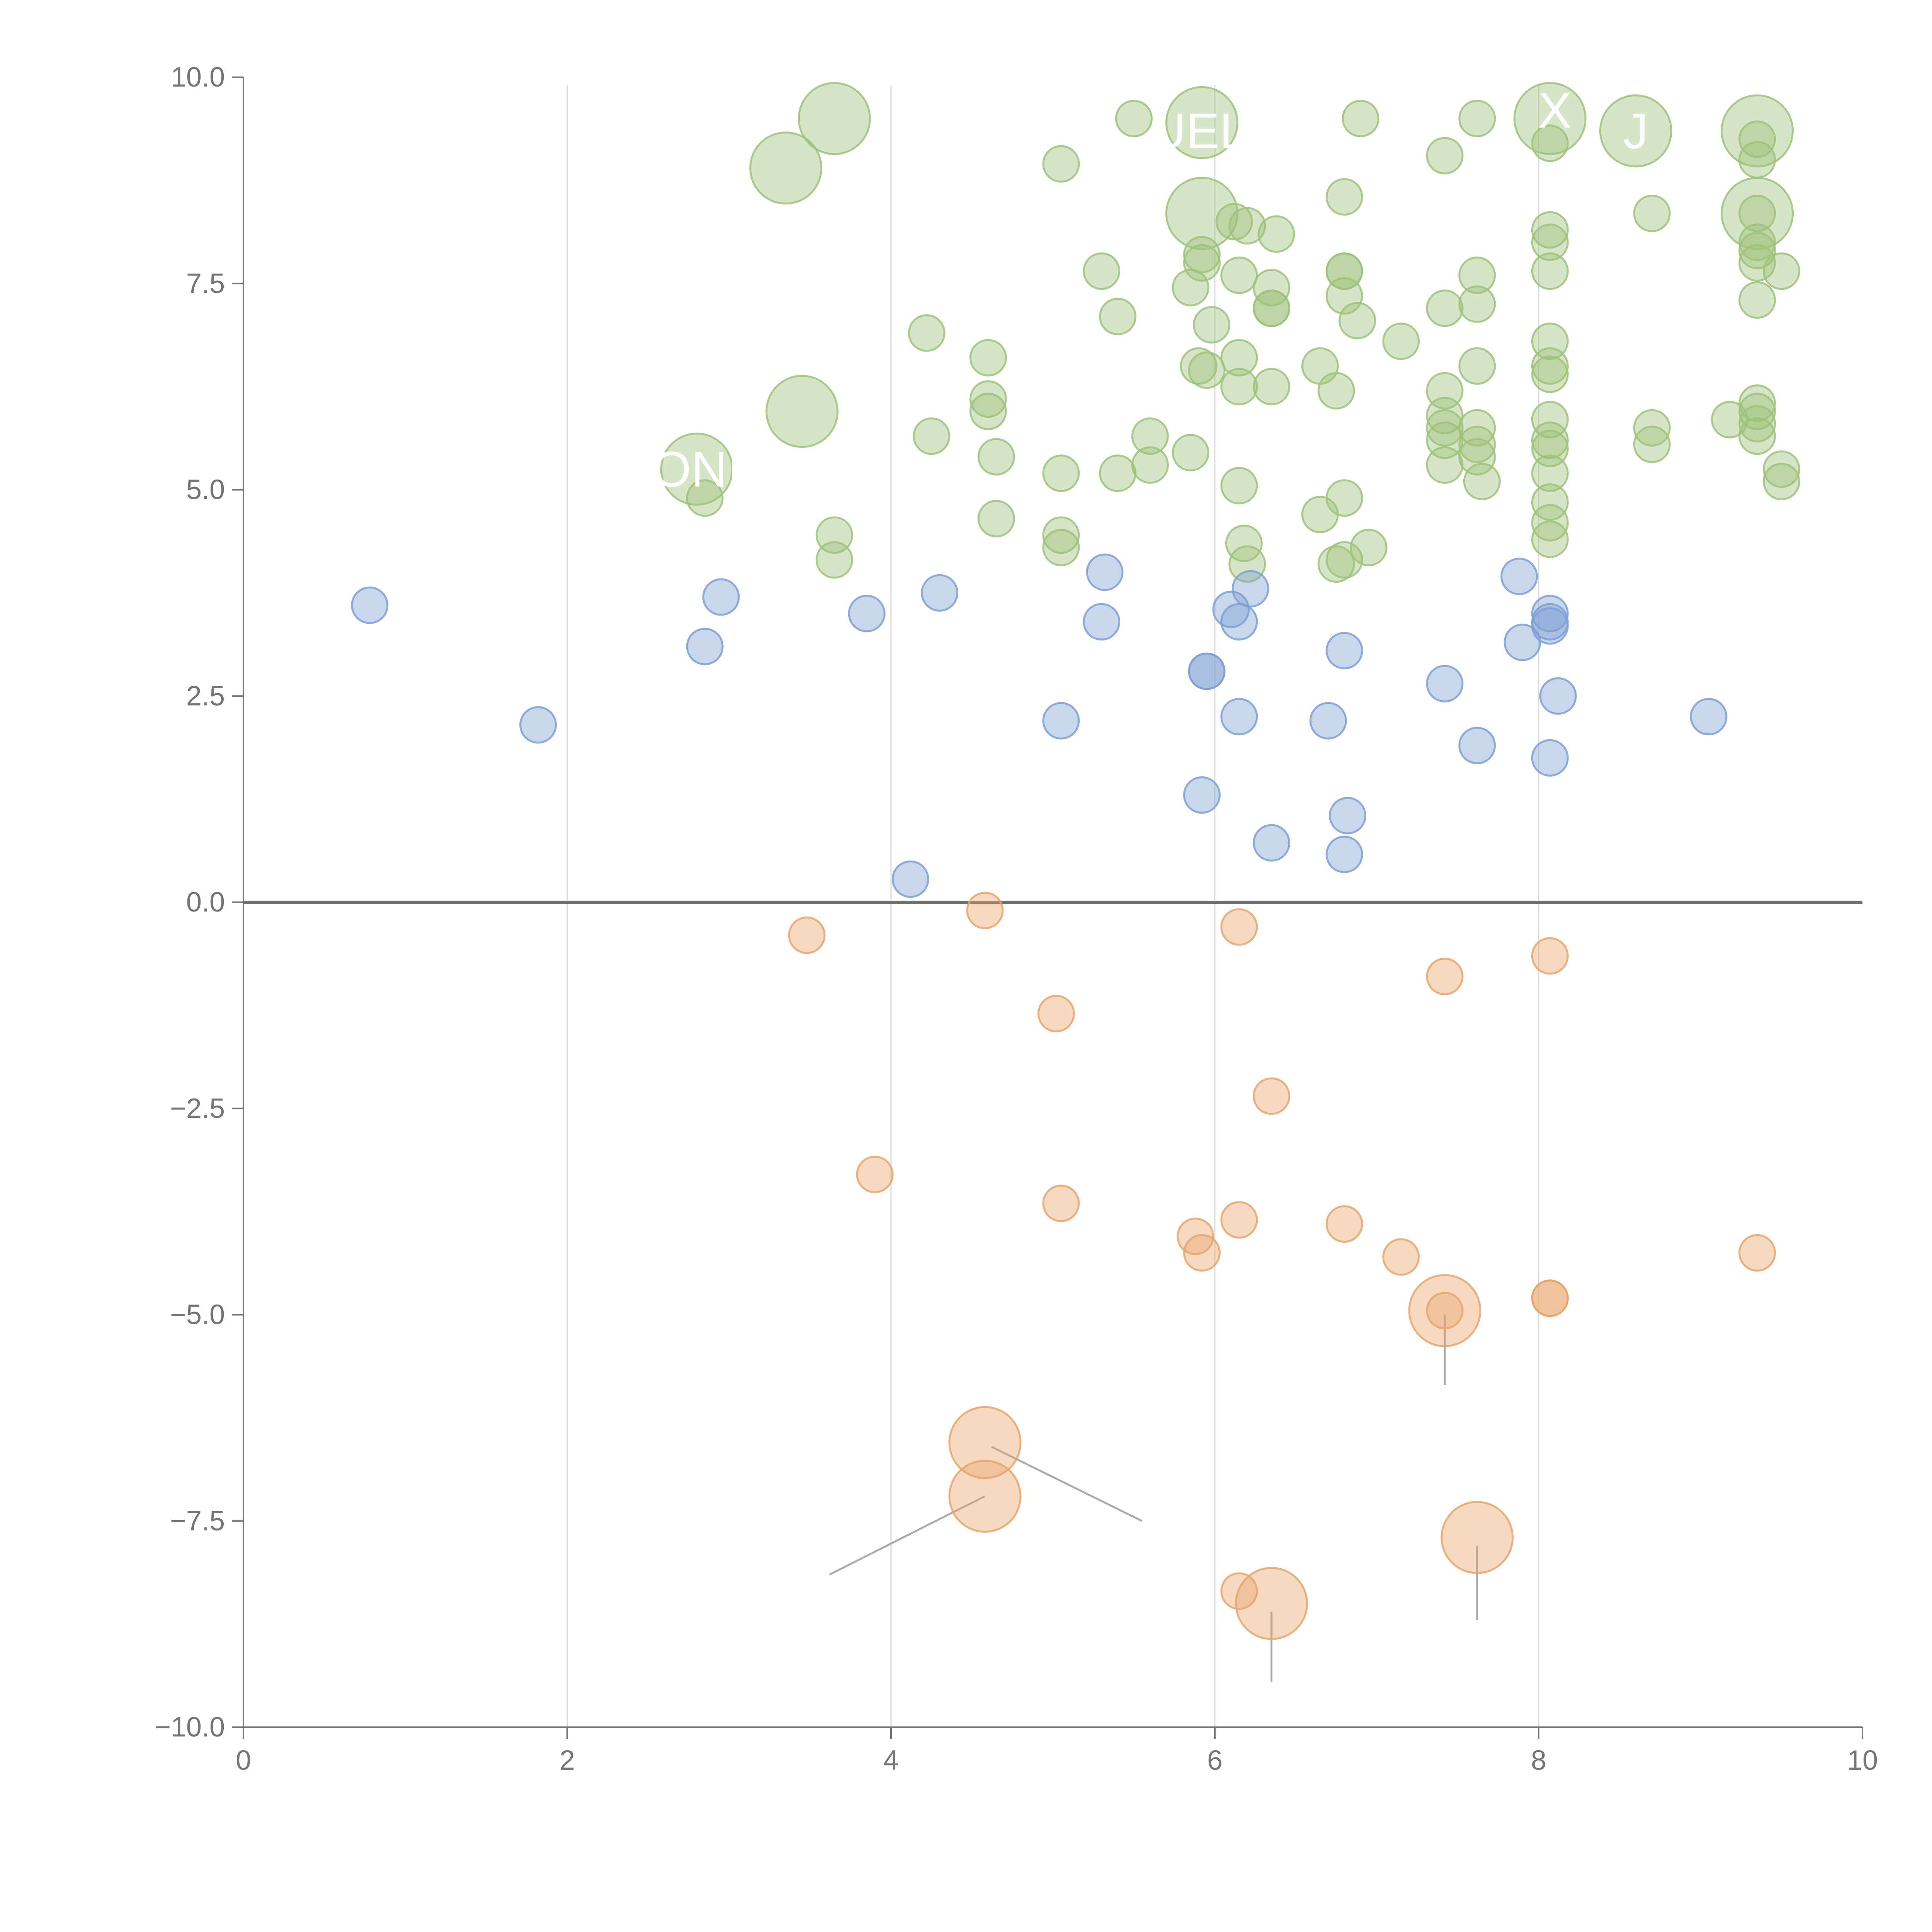  Describe the element at coordinates (244, 1760) in the screenshot. I see `x-tick-label: 0` at that location.